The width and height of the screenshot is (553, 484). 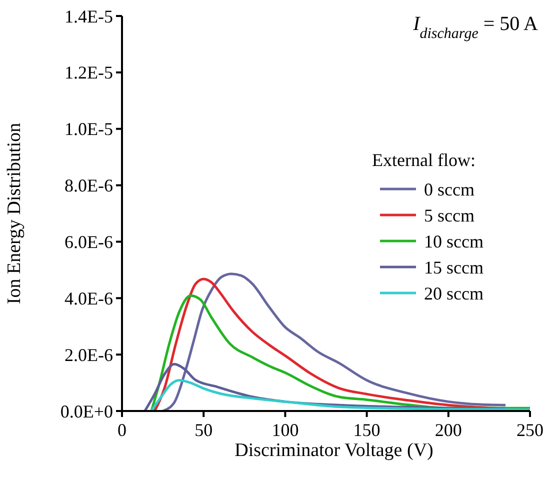 I want to click on legend-label: 10 sccm, so click(x=454, y=241).